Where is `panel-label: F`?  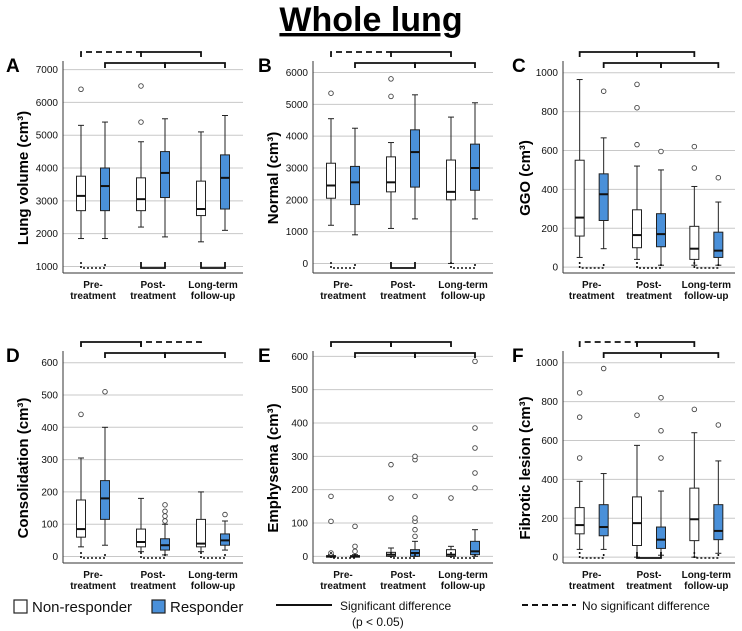
panel-label: F is located at coordinates (518, 356).